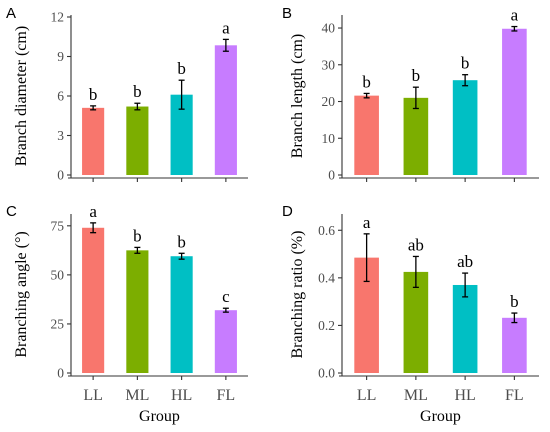 The width and height of the screenshot is (550, 432). I want to click on panel-letter: C, so click(11, 211).